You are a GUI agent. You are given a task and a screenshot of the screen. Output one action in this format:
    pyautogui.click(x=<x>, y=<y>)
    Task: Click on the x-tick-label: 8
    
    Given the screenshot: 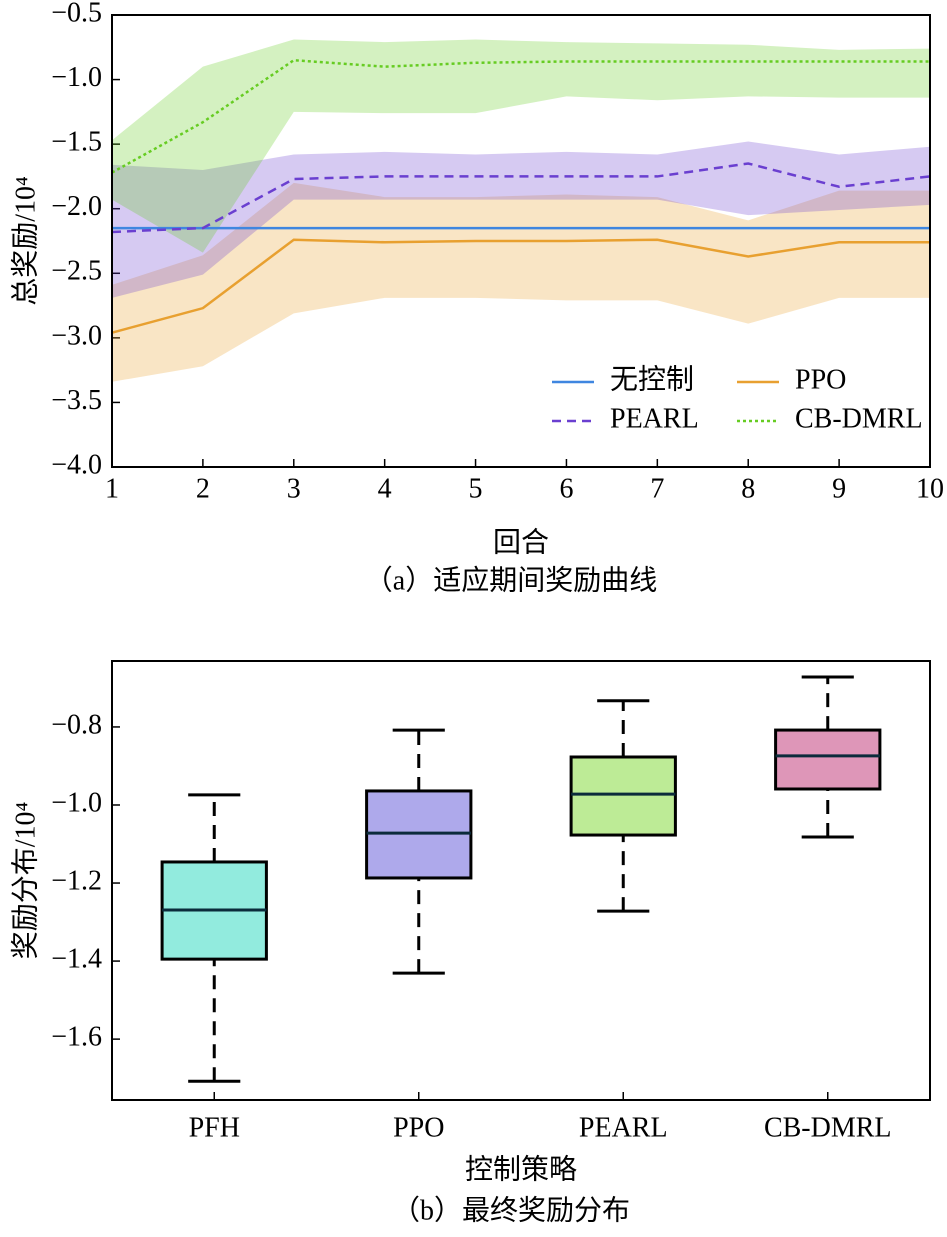 What is the action you would take?
    pyautogui.click(x=748, y=488)
    